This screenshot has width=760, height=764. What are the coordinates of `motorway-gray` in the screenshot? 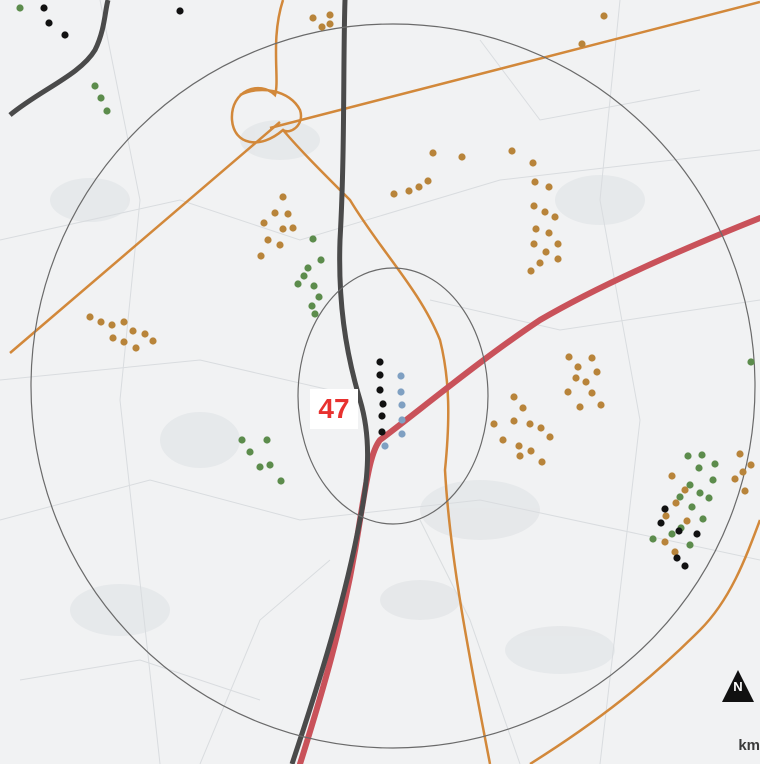 It's located at (354, 261).